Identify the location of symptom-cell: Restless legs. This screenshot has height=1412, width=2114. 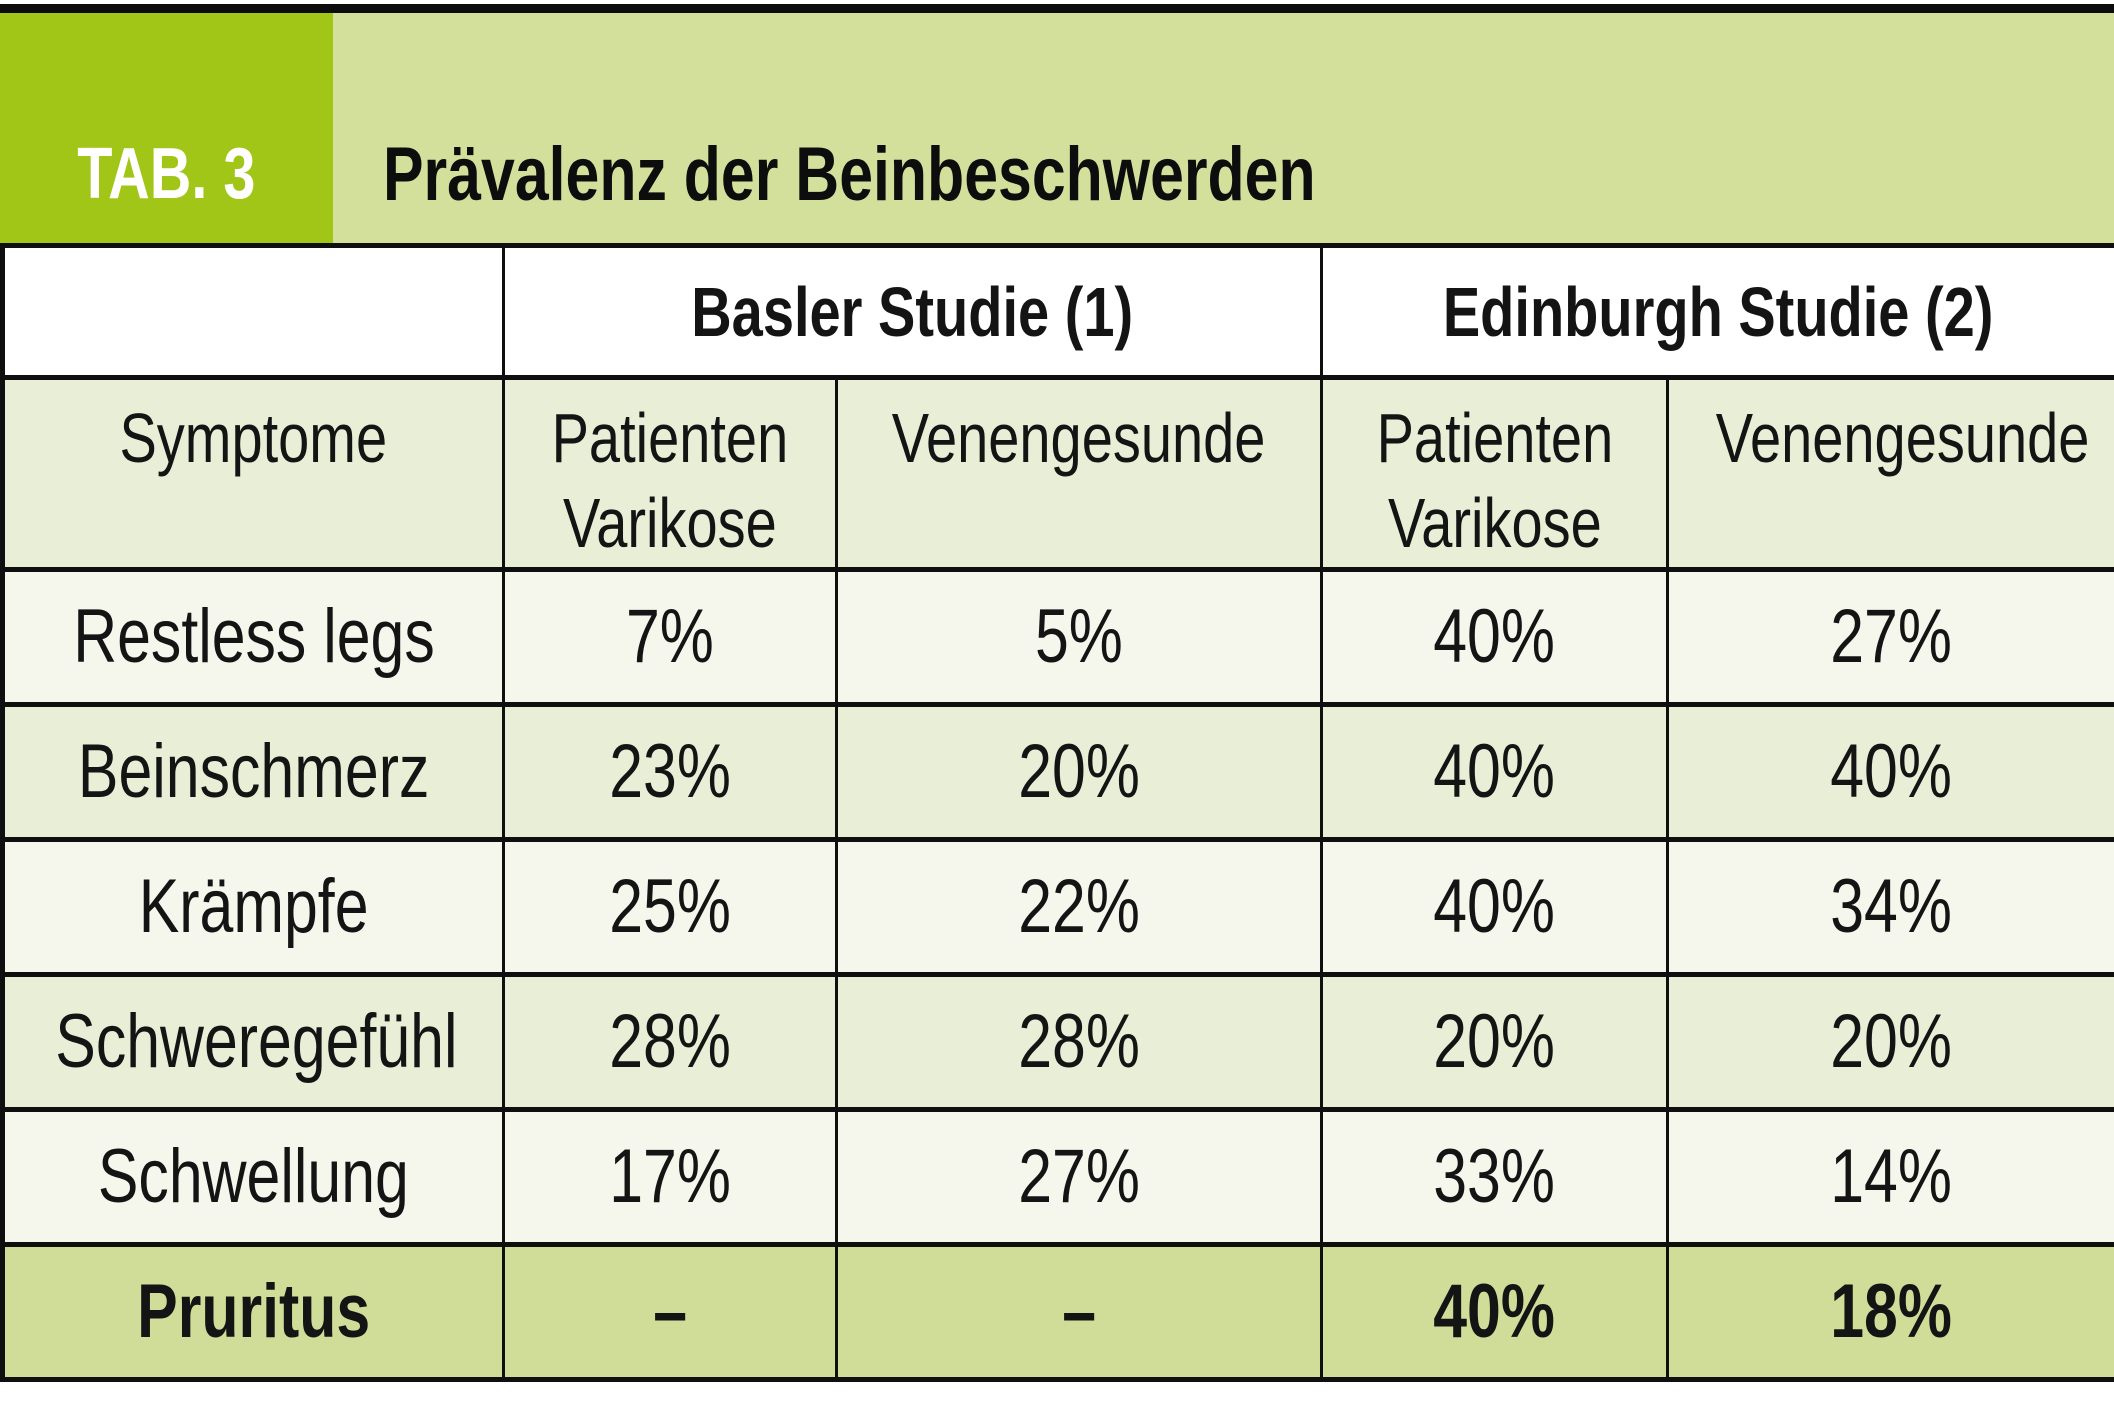
(253, 636).